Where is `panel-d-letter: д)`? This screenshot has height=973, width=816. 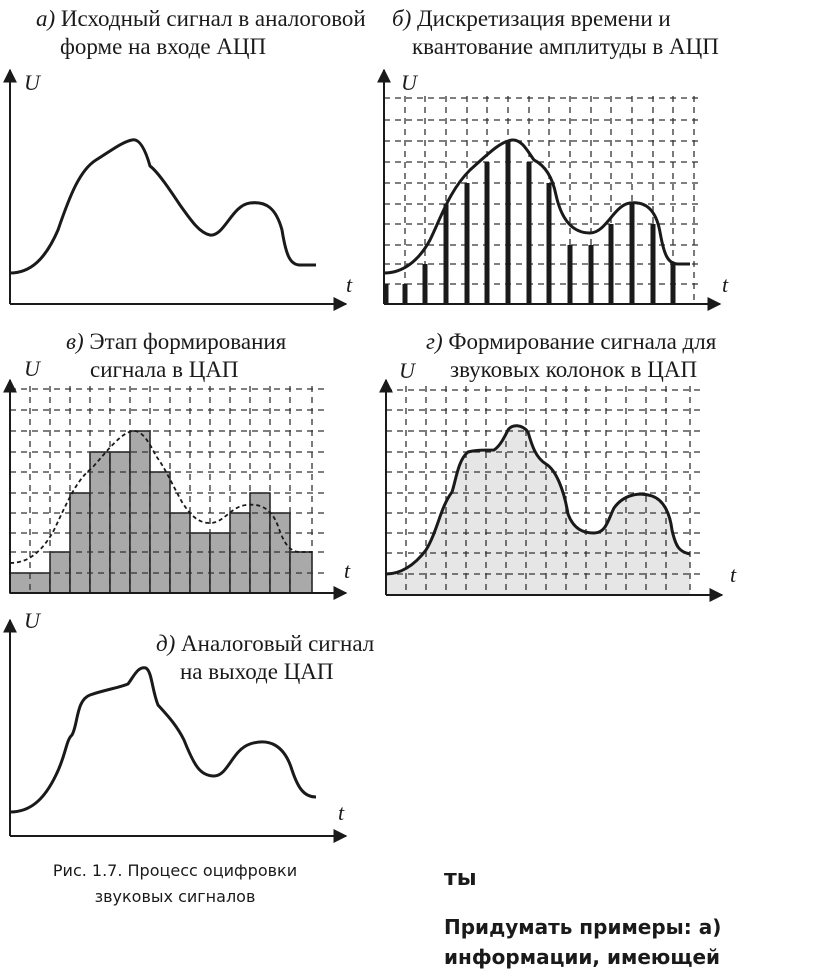 panel-d-letter: д) is located at coordinates (166, 643).